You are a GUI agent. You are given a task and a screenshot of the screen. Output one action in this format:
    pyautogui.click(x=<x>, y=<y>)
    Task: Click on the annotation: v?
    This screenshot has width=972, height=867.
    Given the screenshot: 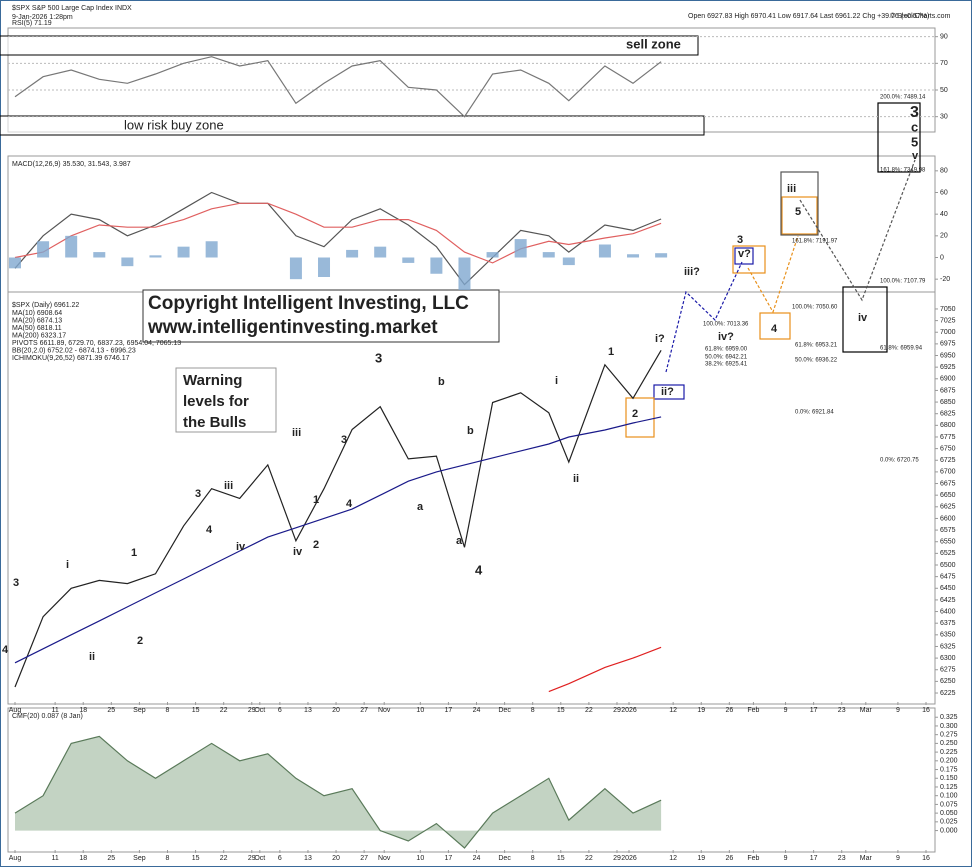 What is the action you would take?
    pyautogui.click(x=744, y=254)
    